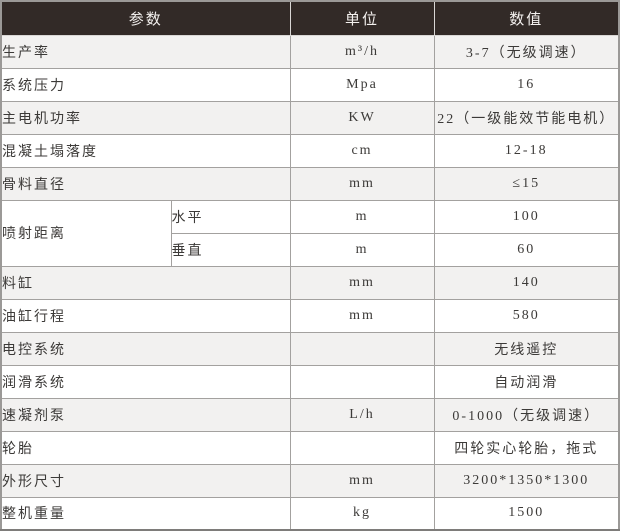 The height and width of the screenshot is (531, 620). Describe the element at coordinates (145, 150) in the screenshot. I see `param-cell: 混凝土塌落度` at that location.